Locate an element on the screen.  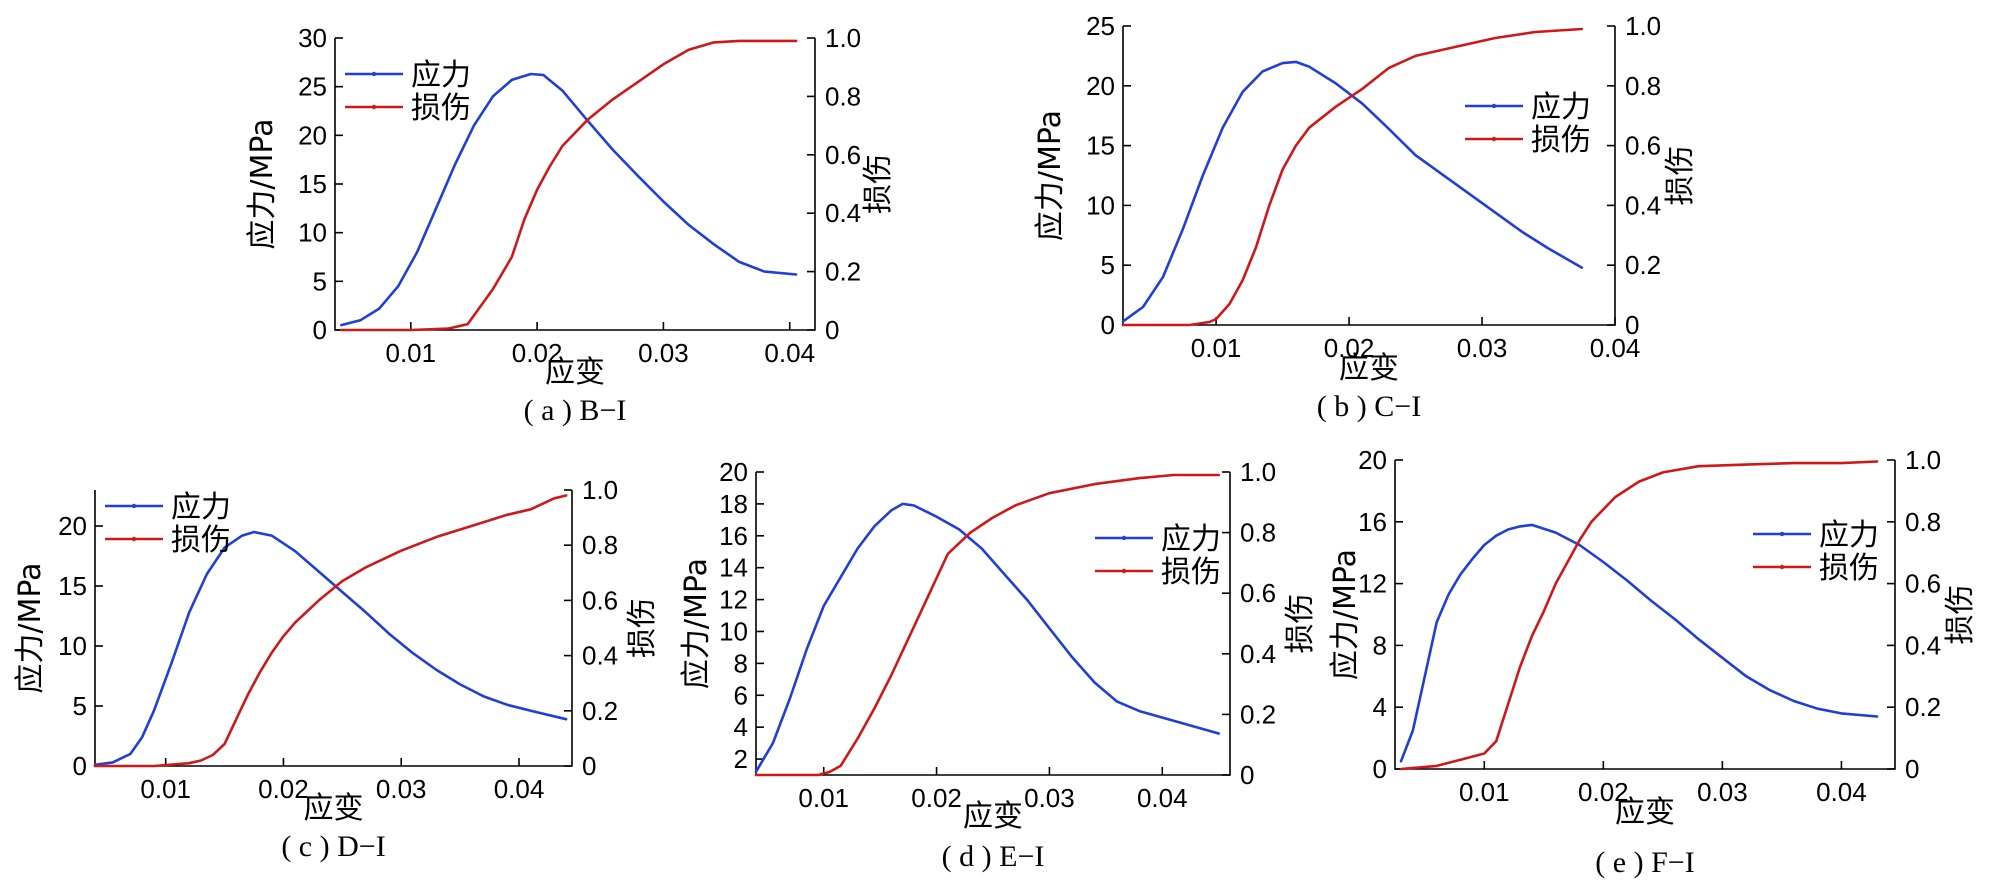
y-tick-label: 2 is located at coordinates (741, 759).